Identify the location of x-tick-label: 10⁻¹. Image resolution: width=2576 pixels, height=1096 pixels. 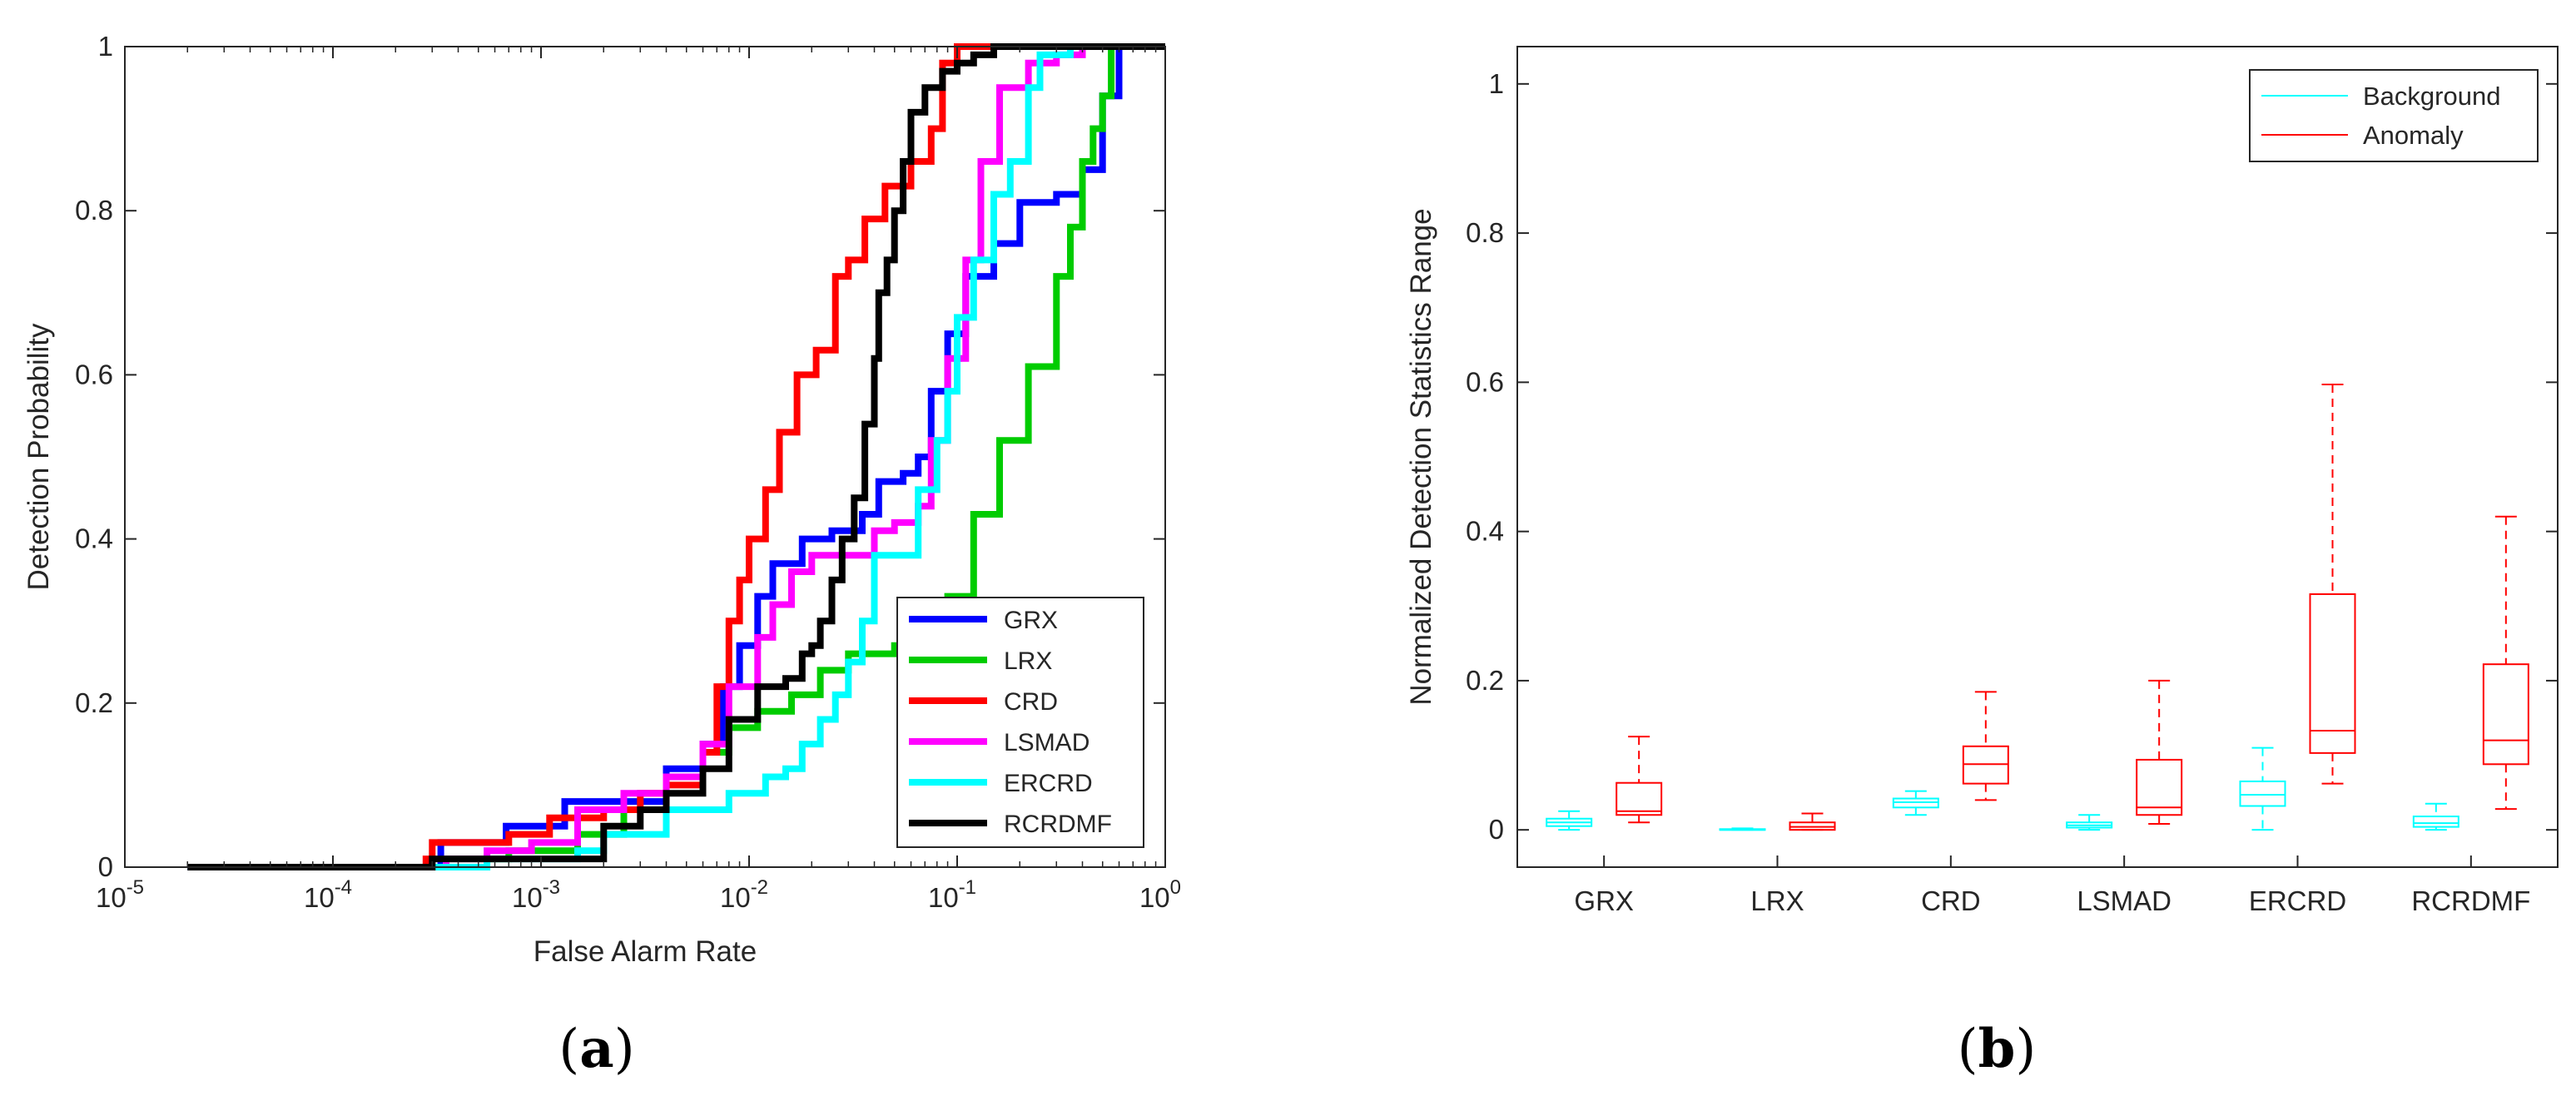
(952, 895).